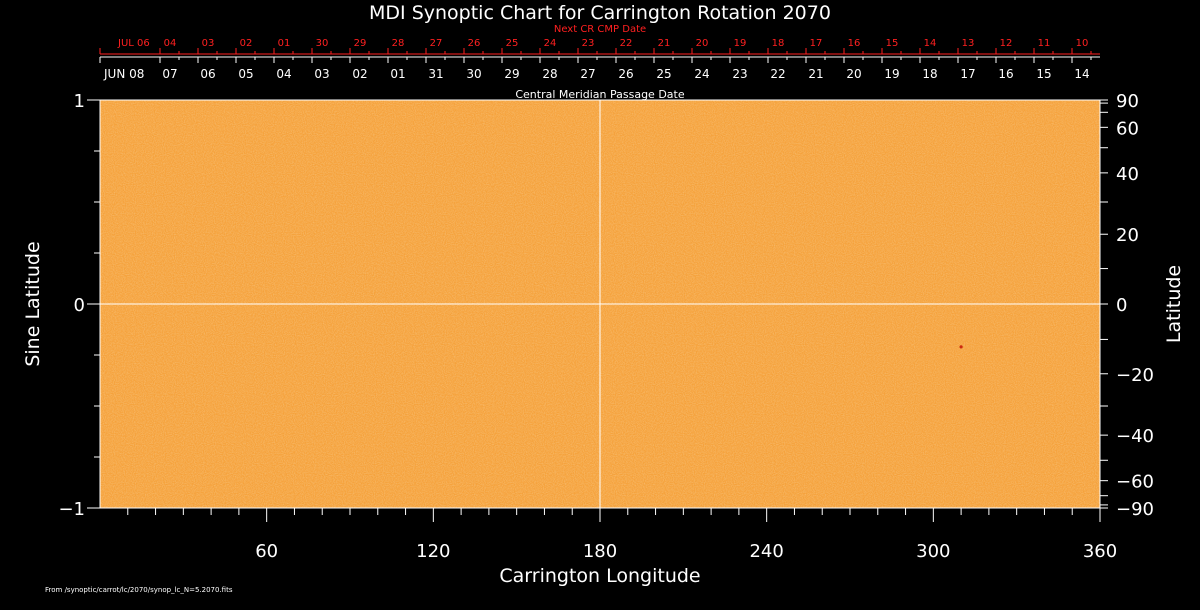 The height and width of the screenshot is (610, 1200). I want to click on next-cr-label: 20, so click(702, 43).